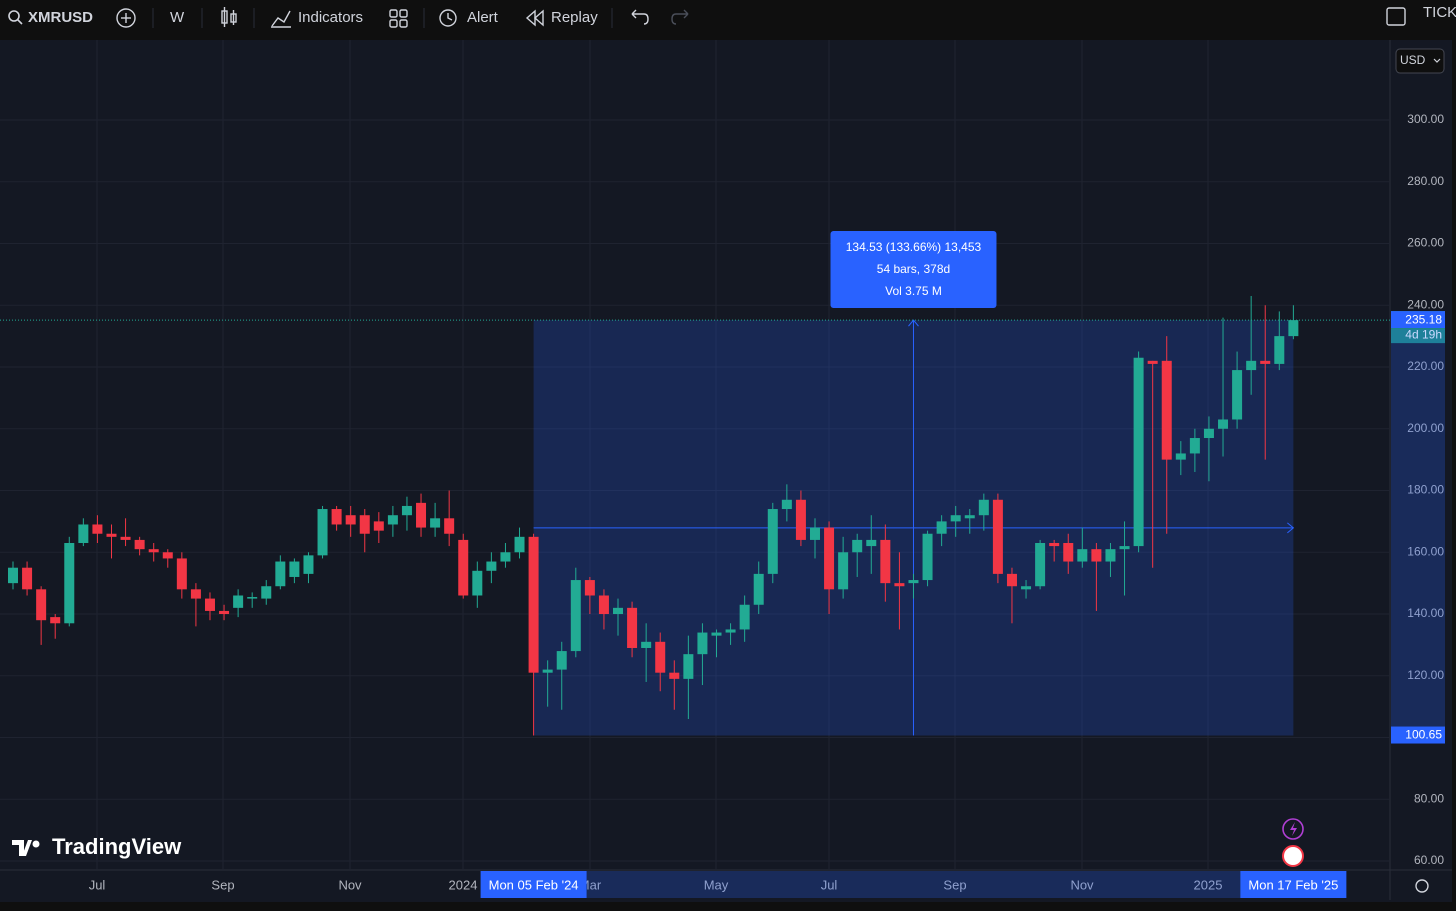  I want to click on measure-price-band, so click(1418, 528).